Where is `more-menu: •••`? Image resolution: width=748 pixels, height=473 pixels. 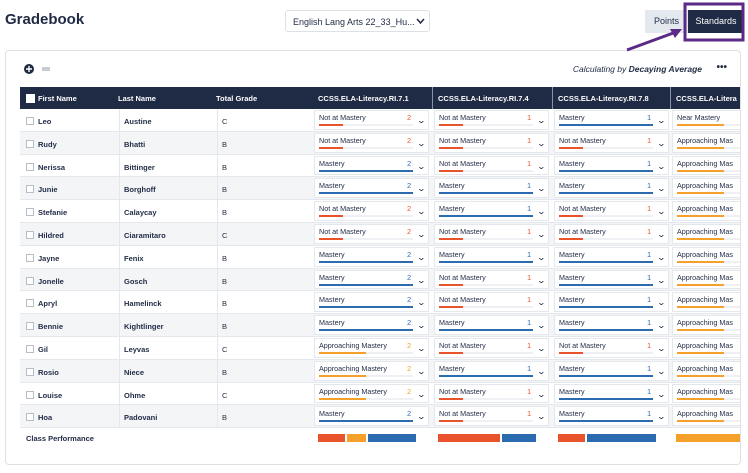
more-menu: ••• is located at coordinates (721, 67).